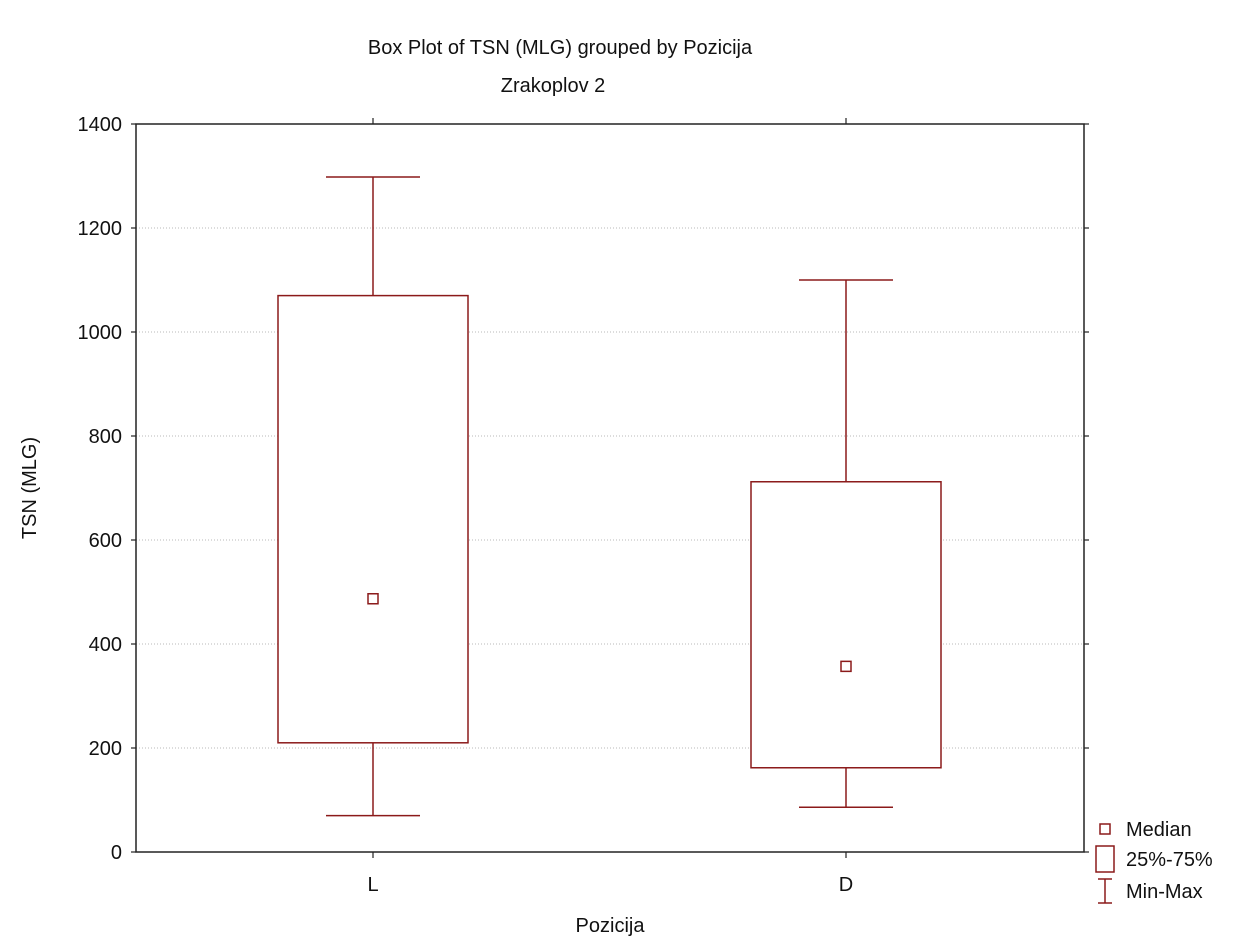 This screenshot has height=940, width=1247. I want to click on legend-label: Min-Max, so click(1164, 892).